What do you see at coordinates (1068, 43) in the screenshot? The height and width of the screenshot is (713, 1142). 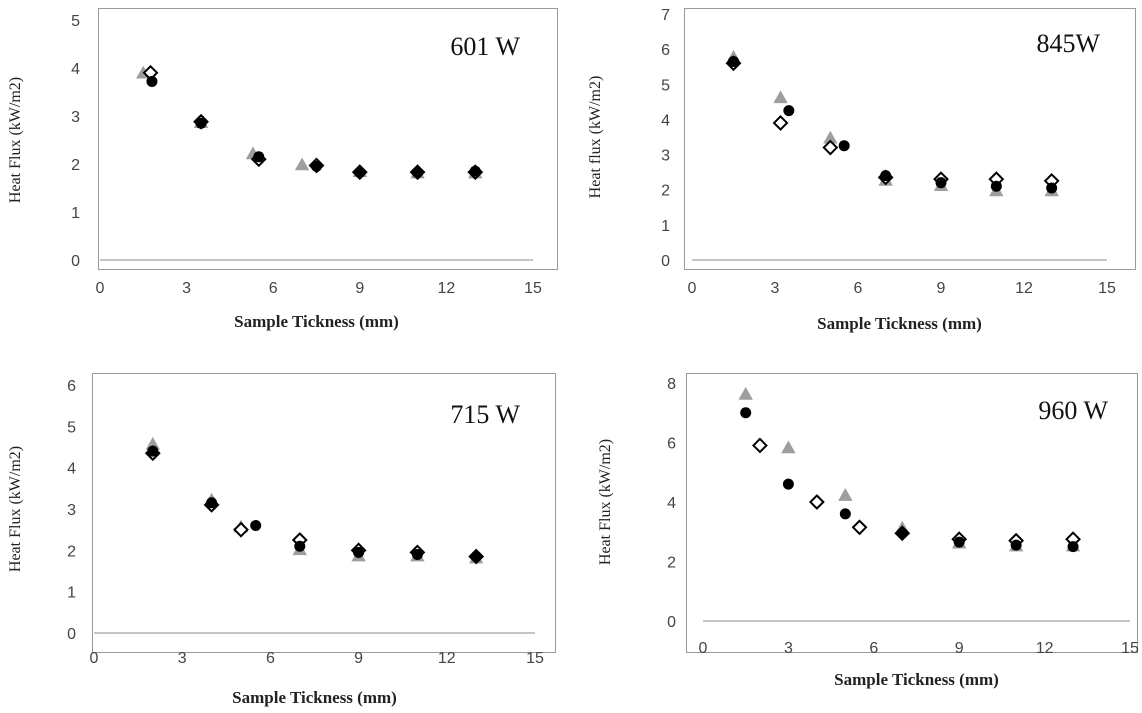 I see `chart-title: 845W` at bounding box center [1068, 43].